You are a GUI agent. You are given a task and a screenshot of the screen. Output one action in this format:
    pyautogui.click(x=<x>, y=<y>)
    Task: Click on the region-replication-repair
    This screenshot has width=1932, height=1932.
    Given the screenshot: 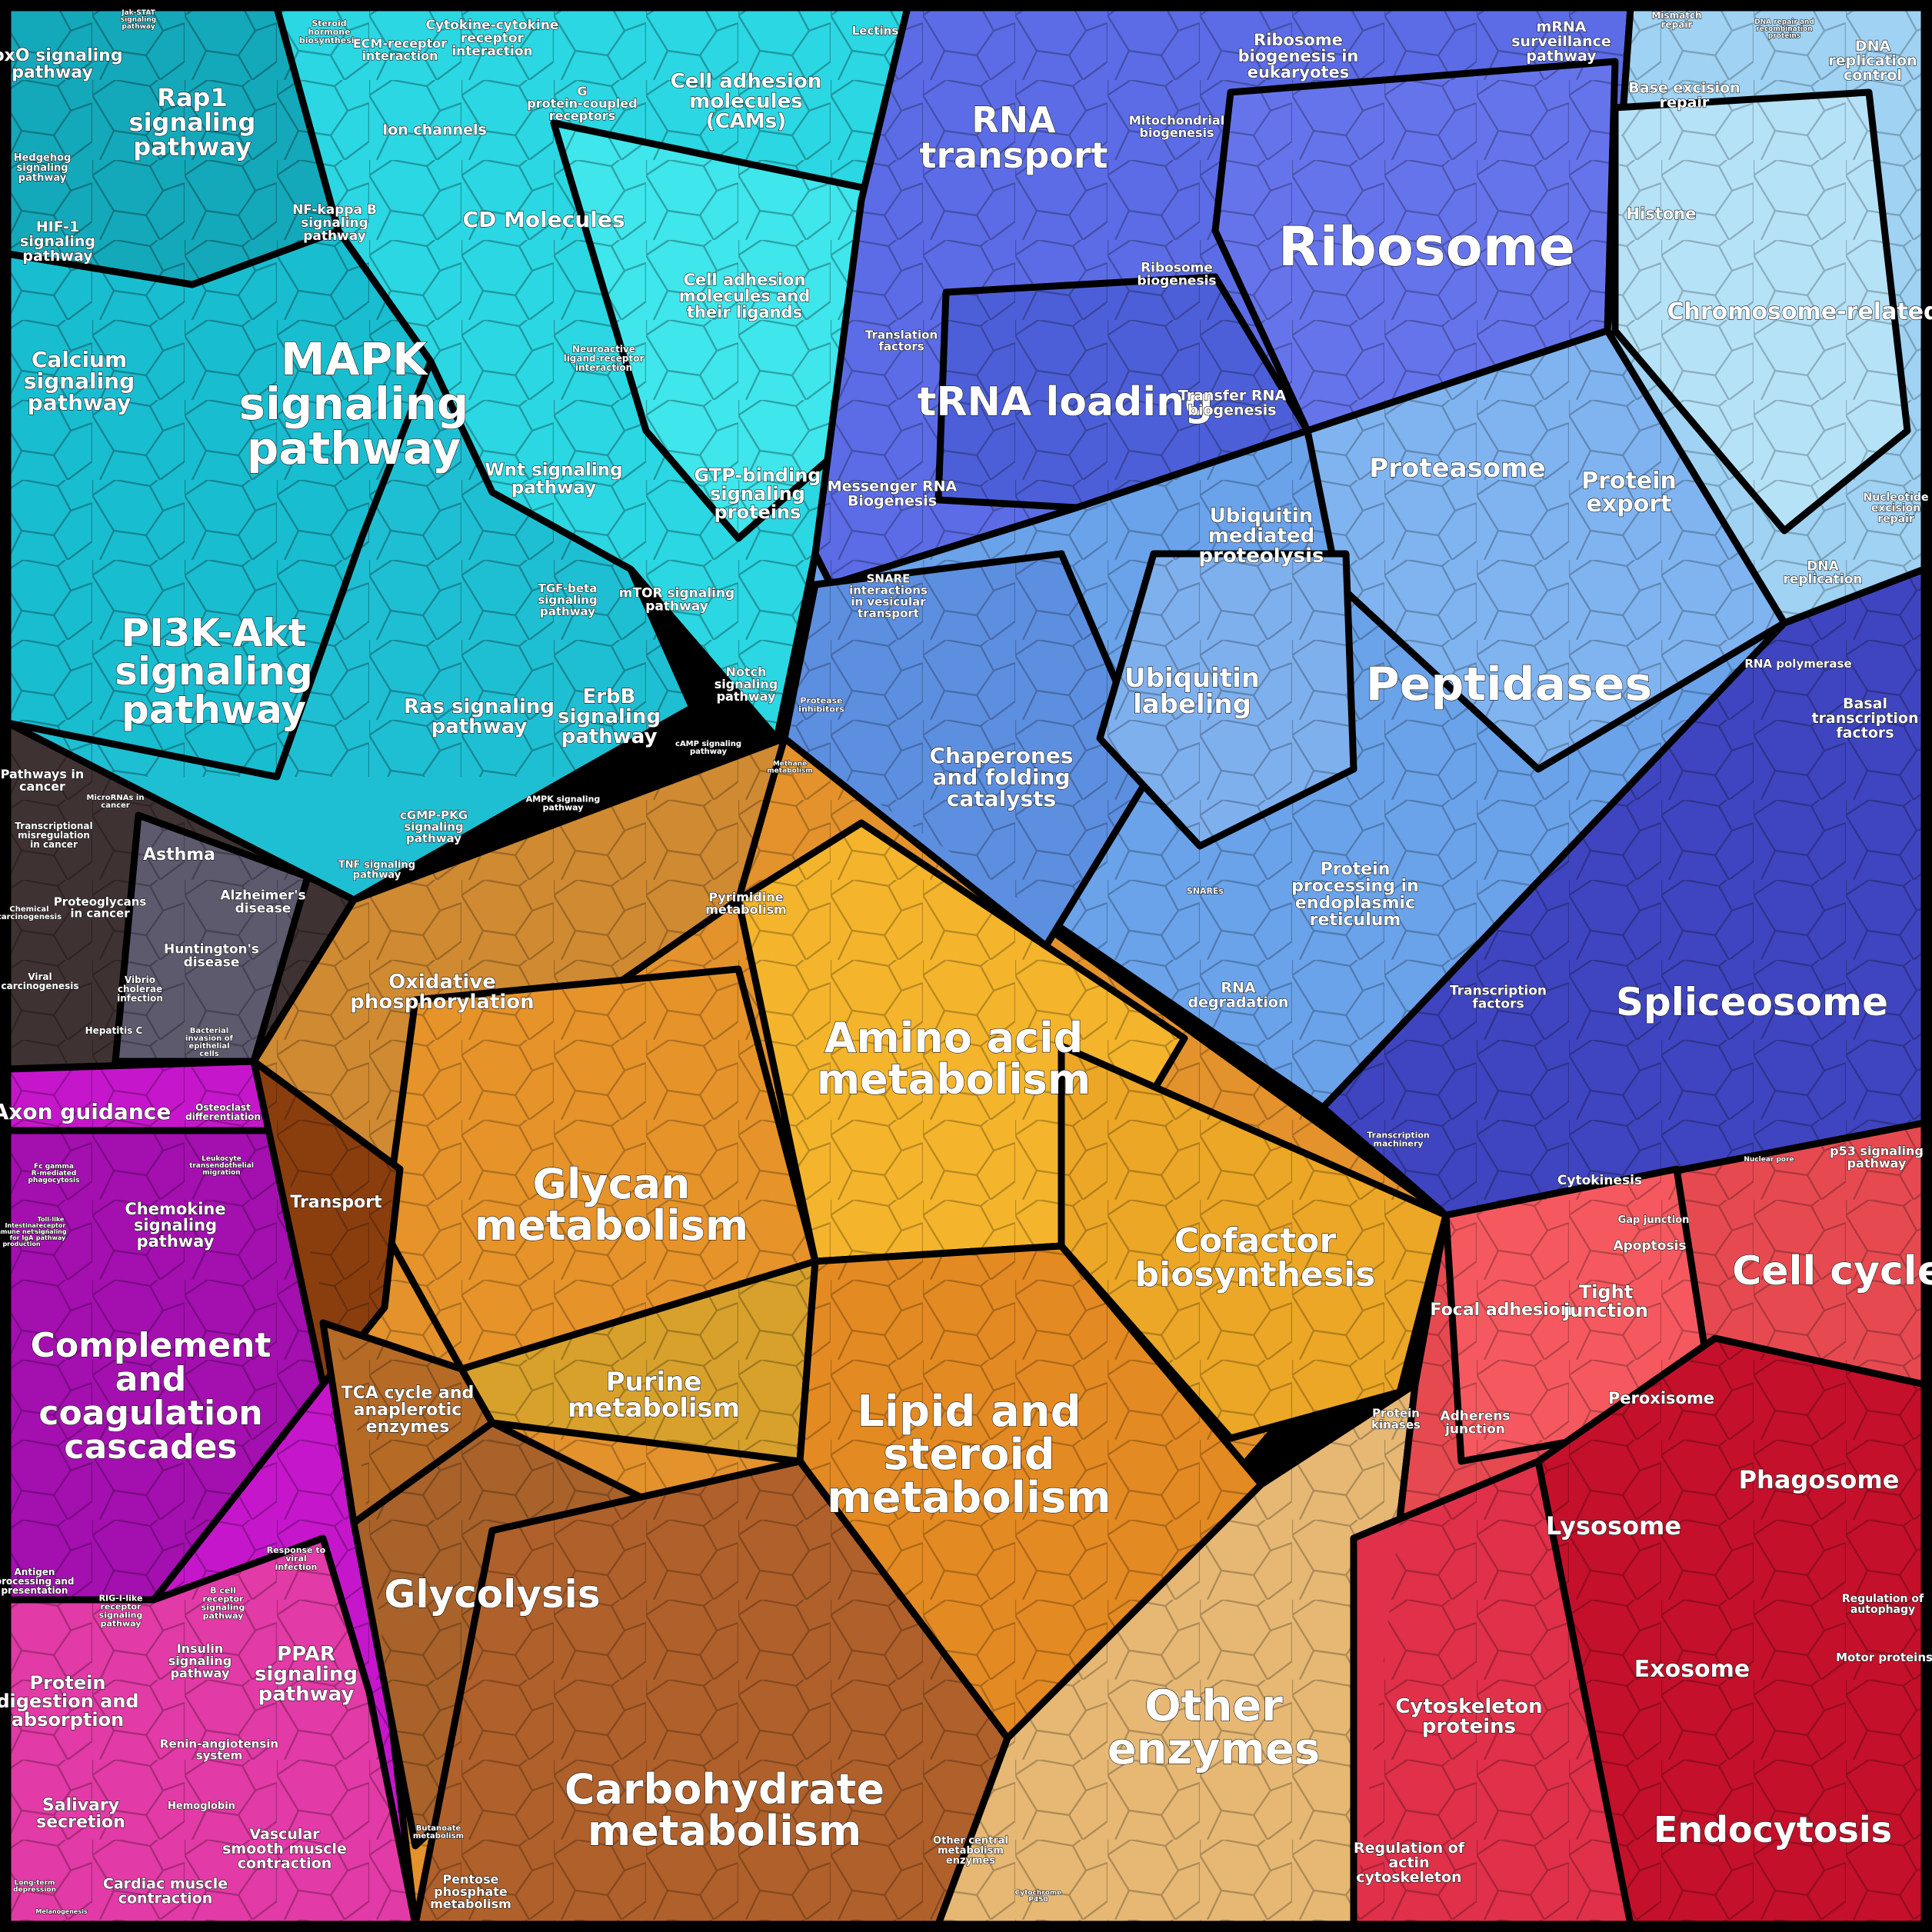 What is the action you would take?
    pyautogui.click(x=1766, y=315)
    